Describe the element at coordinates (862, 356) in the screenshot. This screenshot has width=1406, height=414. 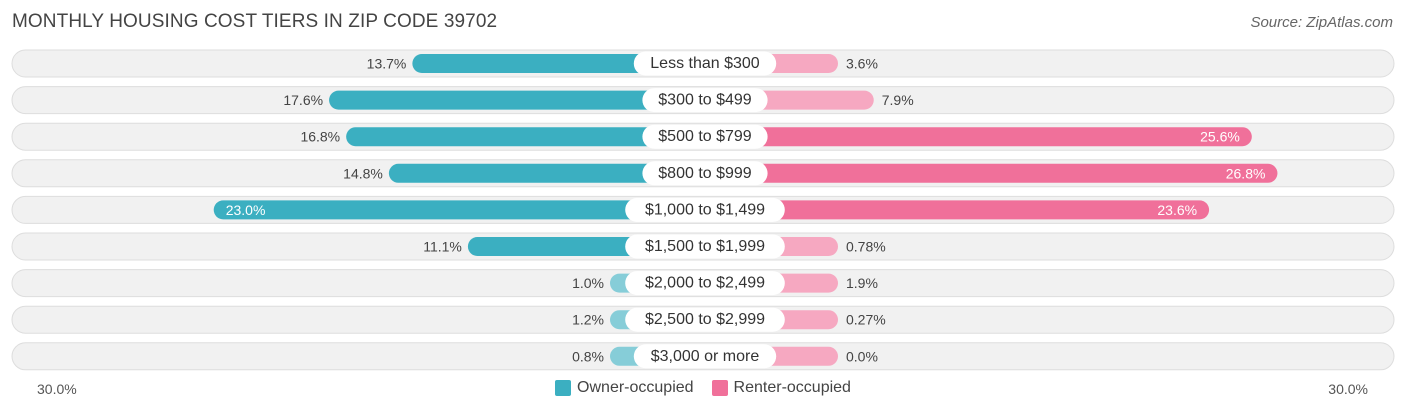
I see `renter-value-label: 0.0%` at that location.